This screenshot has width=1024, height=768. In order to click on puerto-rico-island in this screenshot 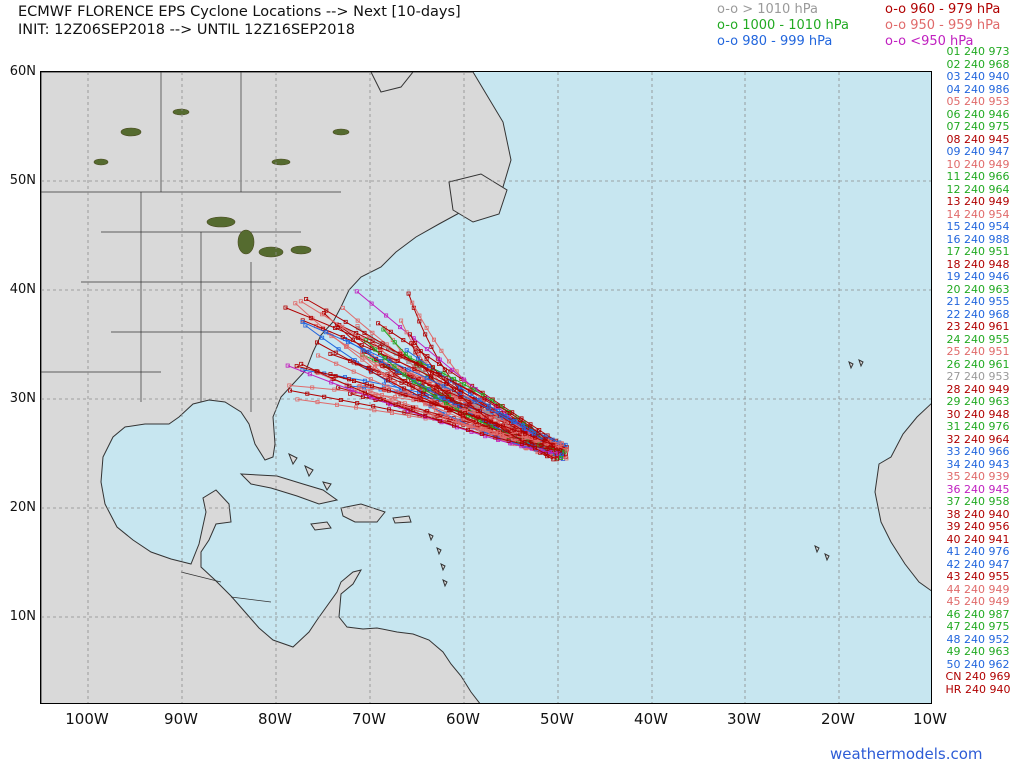, I will do `click(402, 519)`.